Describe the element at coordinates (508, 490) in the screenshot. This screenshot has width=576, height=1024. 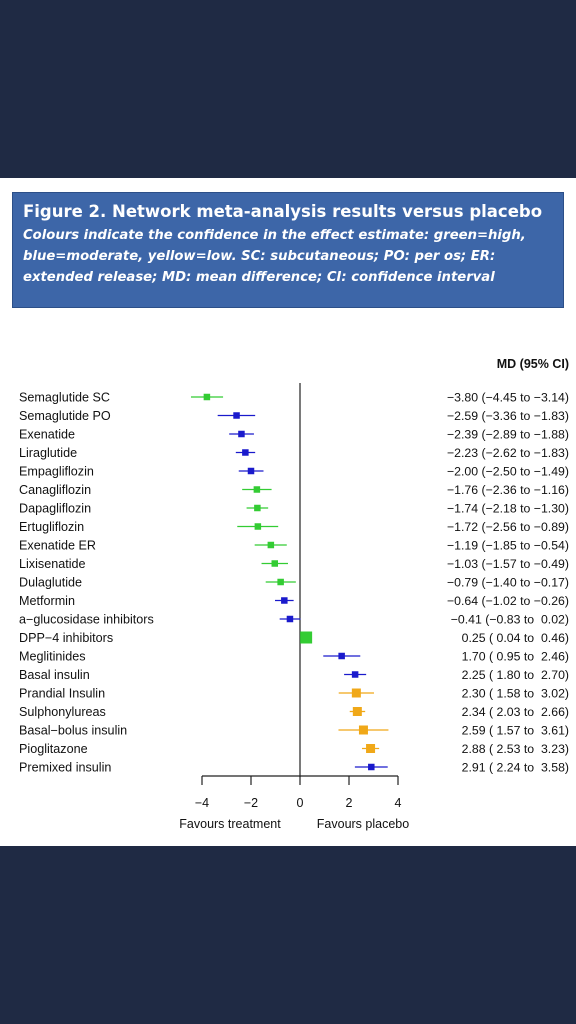
I see `ci-text: −1.76 (−2.36 to −1.16)` at that location.